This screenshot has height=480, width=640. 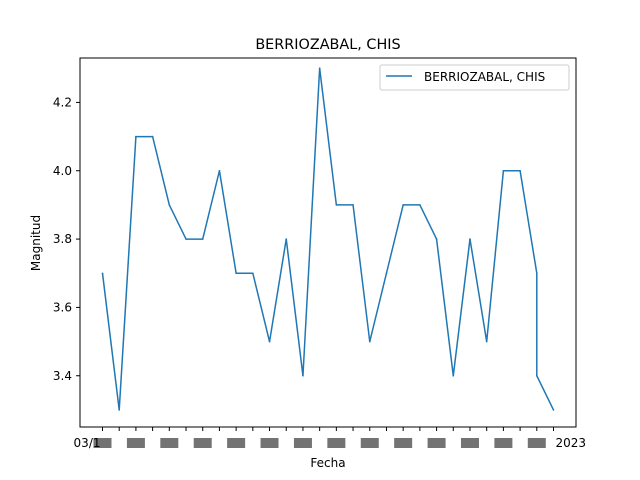 I want to click on legend-label: BERRIOZABAL, CHIS, so click(x=484, y=77).